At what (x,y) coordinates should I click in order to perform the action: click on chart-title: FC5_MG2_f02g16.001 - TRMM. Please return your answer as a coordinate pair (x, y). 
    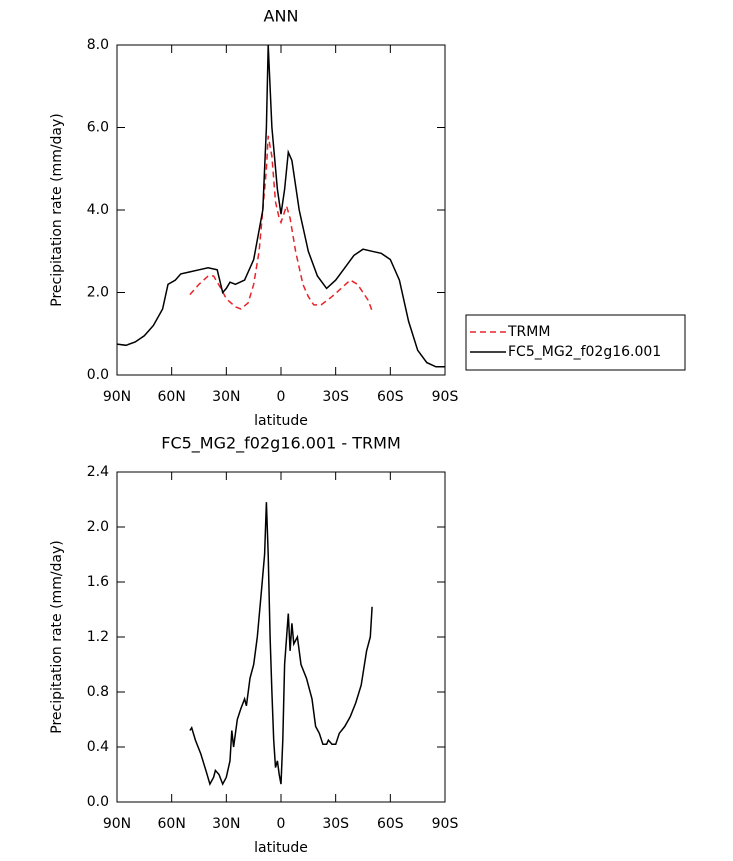
    Looking at the image, I should click on (281, 444).